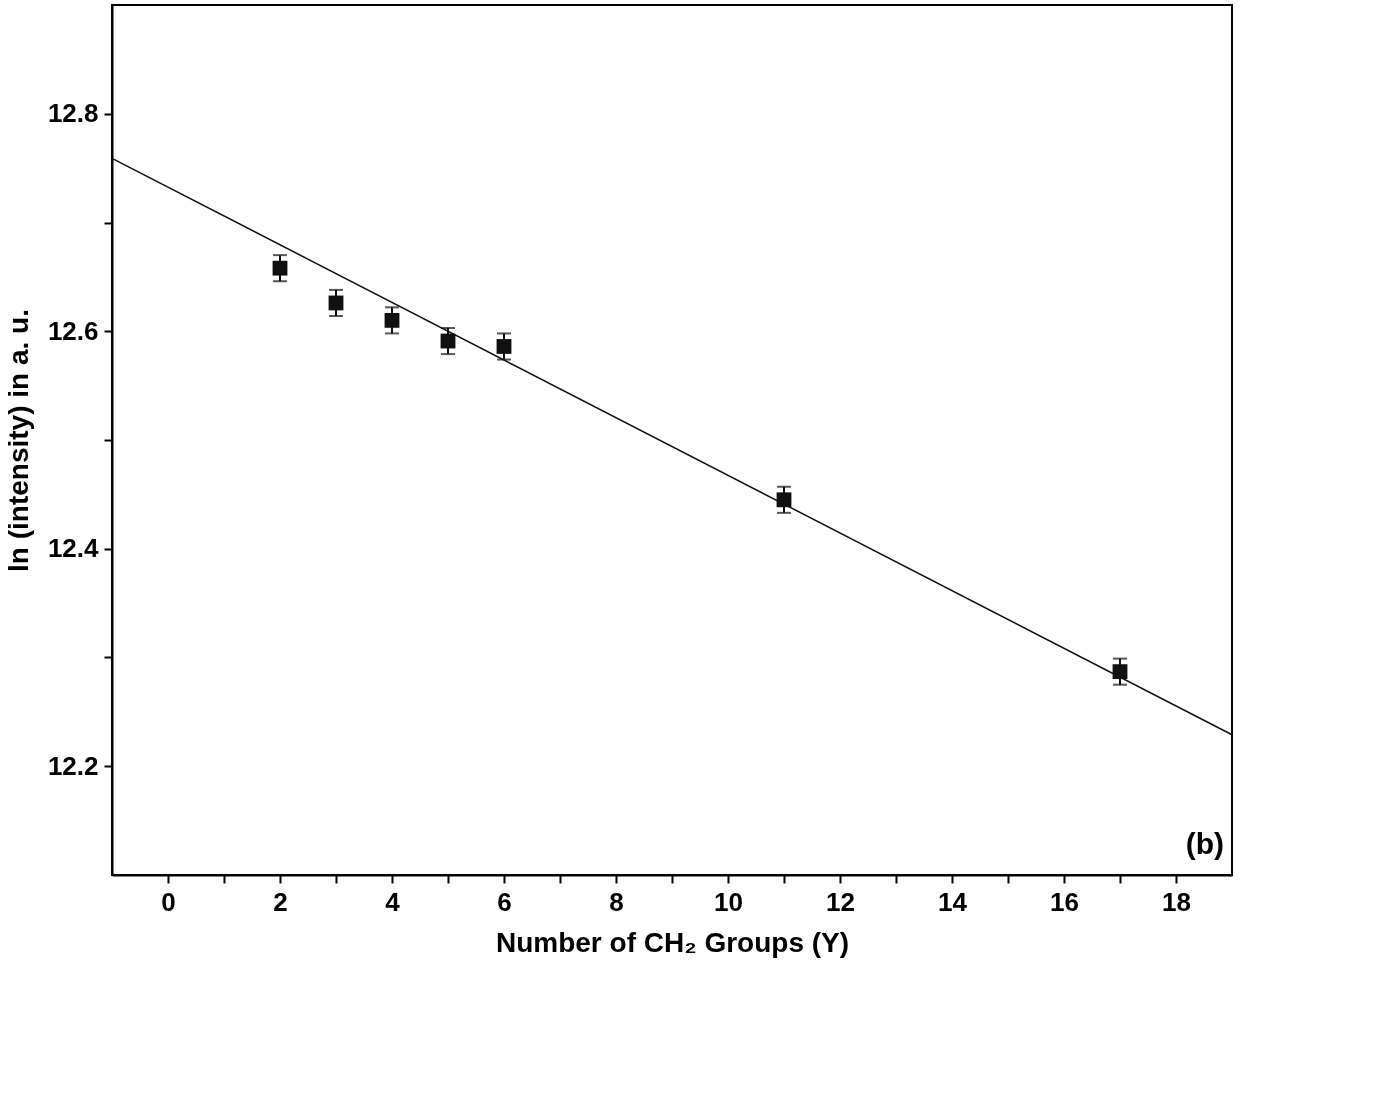  What do you see at coordinates (504, 901) in the screenshot?
I see `x-tick-label: 6` at bounding box center [504, 901].